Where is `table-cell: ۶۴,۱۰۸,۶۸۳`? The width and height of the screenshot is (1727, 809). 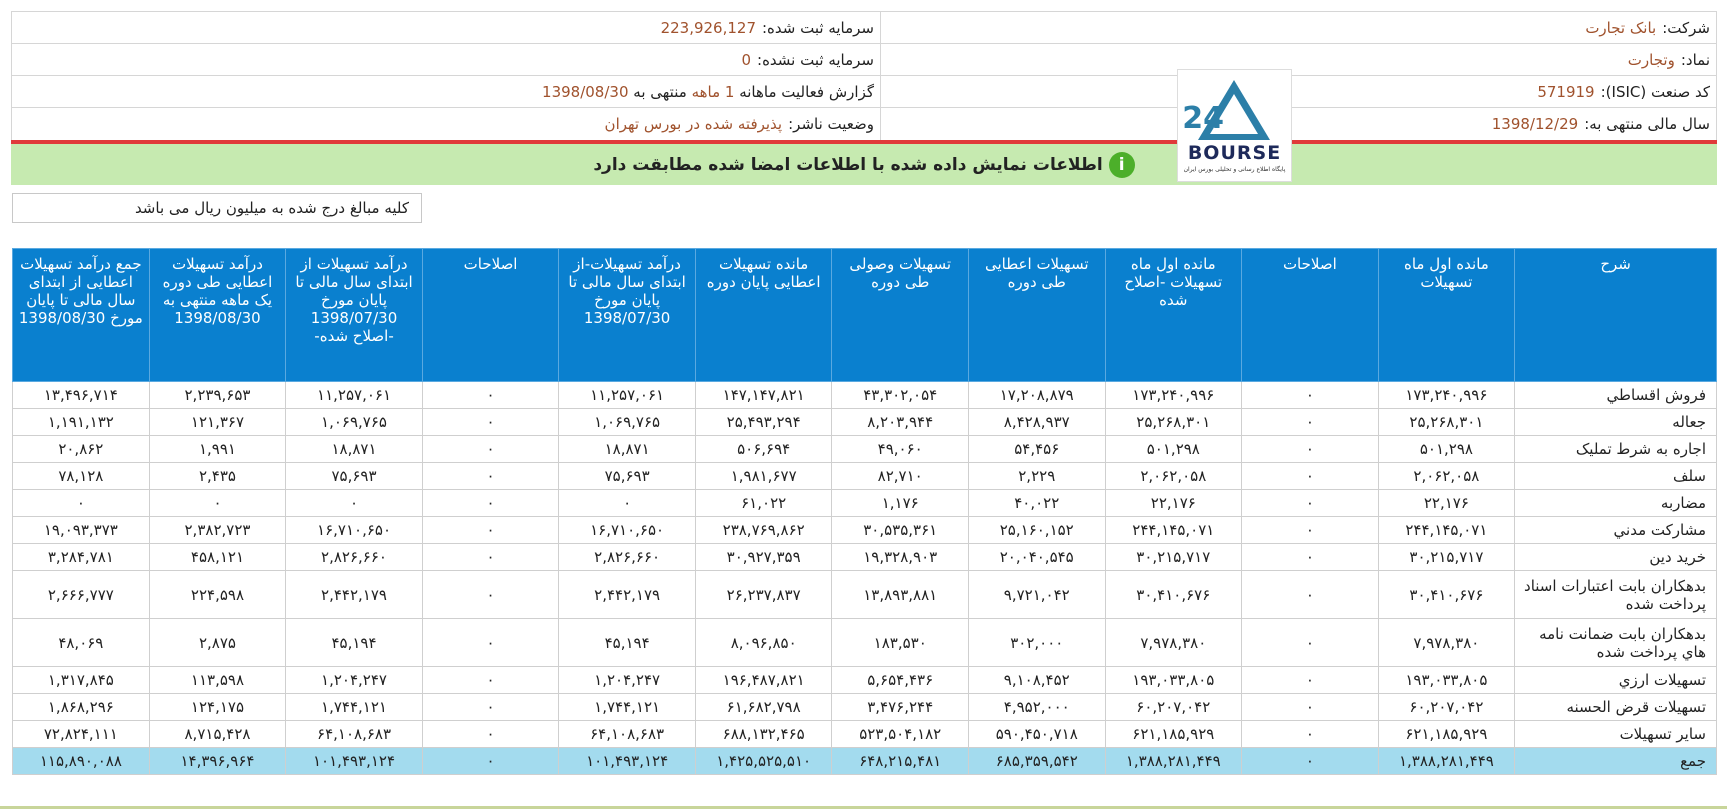
table-cell: ۶۴,۱۰۸,۶۸۳ is located at coordinates (354, 734).